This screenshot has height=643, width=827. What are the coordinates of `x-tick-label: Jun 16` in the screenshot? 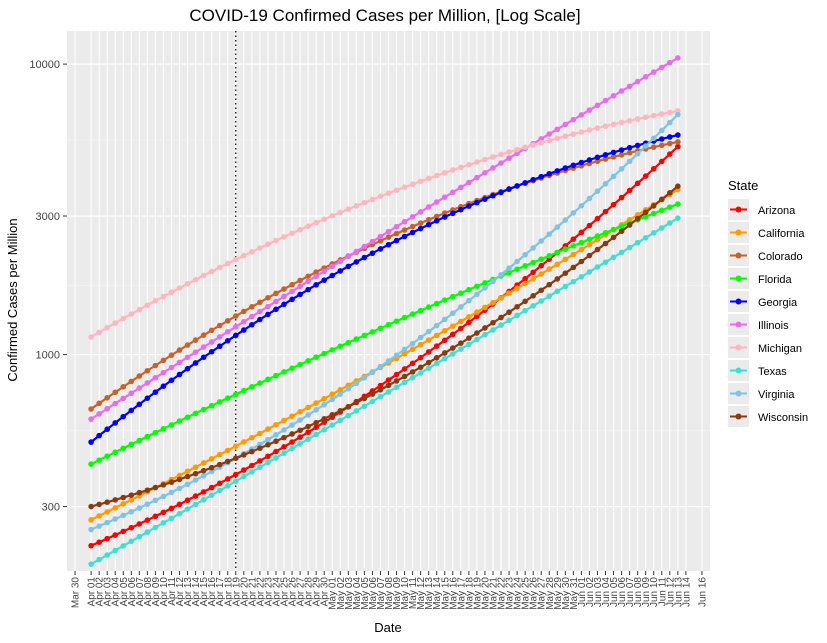 It's located at (702, 592).